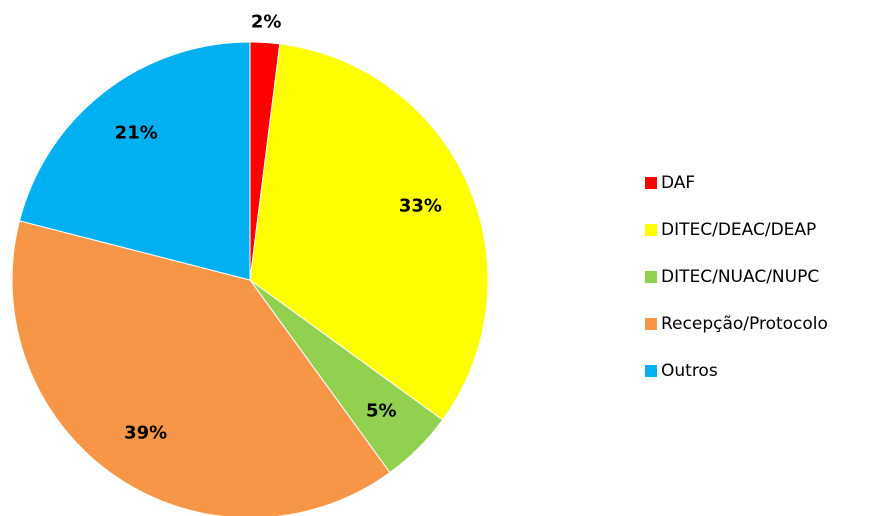  What do you see at coordinates (744, 324) in the screenshot?
I see `legend-label: Recepção/Protocolo` at bounding box center [744, 324].